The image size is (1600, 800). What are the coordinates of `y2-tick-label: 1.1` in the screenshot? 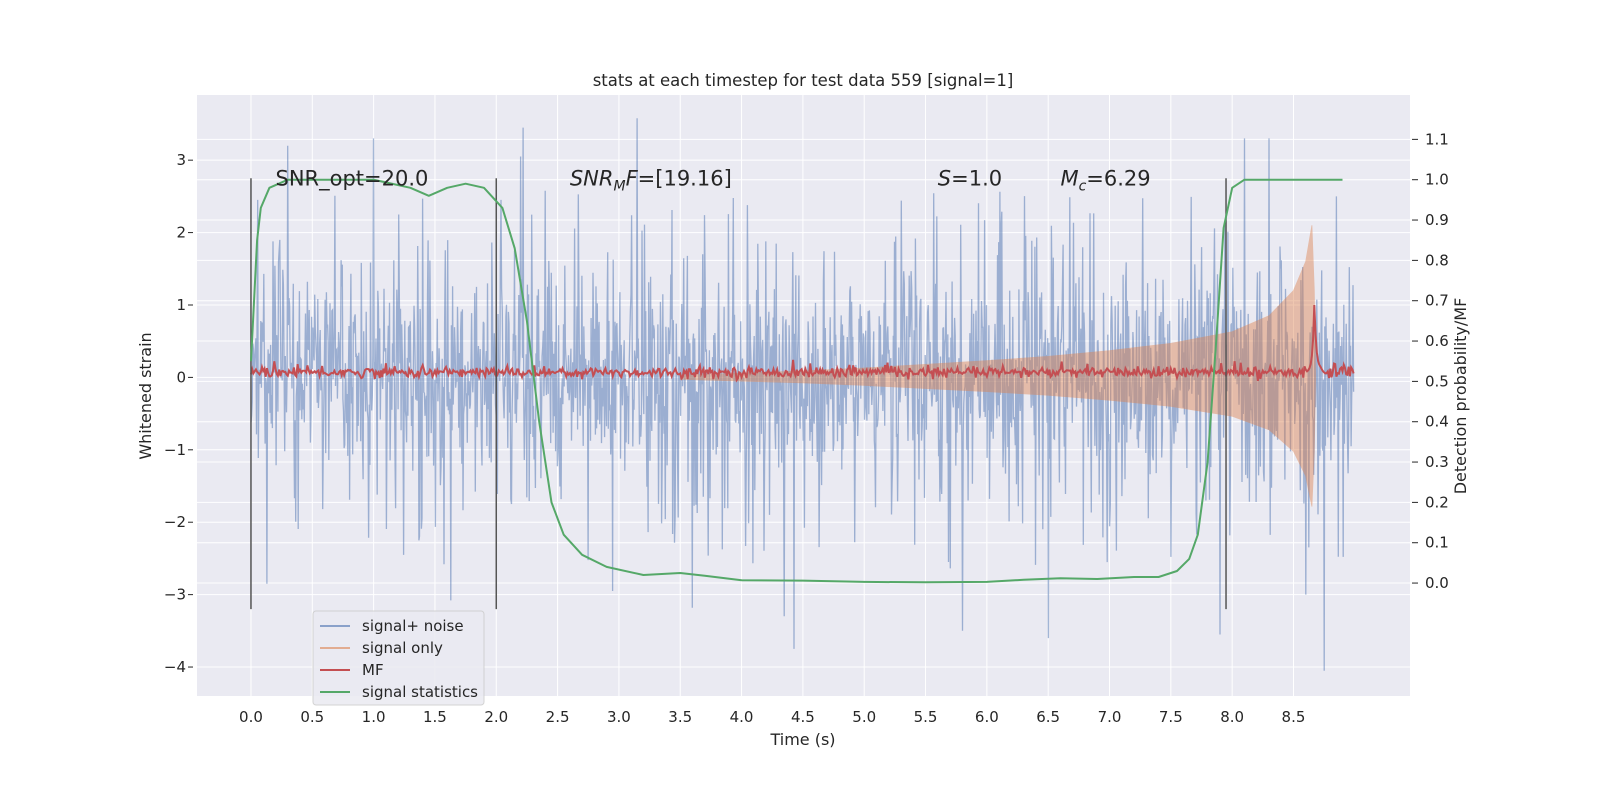 It's located at (1437, 139).